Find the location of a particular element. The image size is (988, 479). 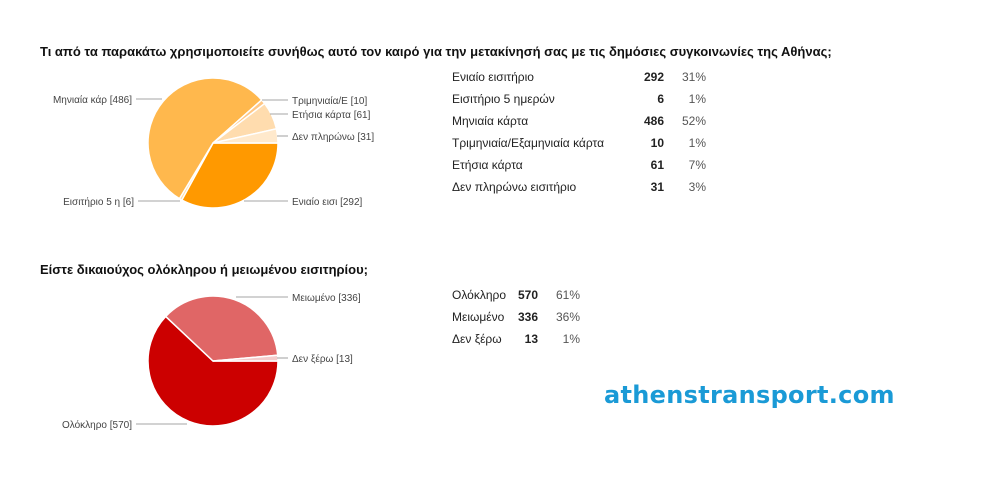

summary-percent: 31% is located at coordinates (693, 77).